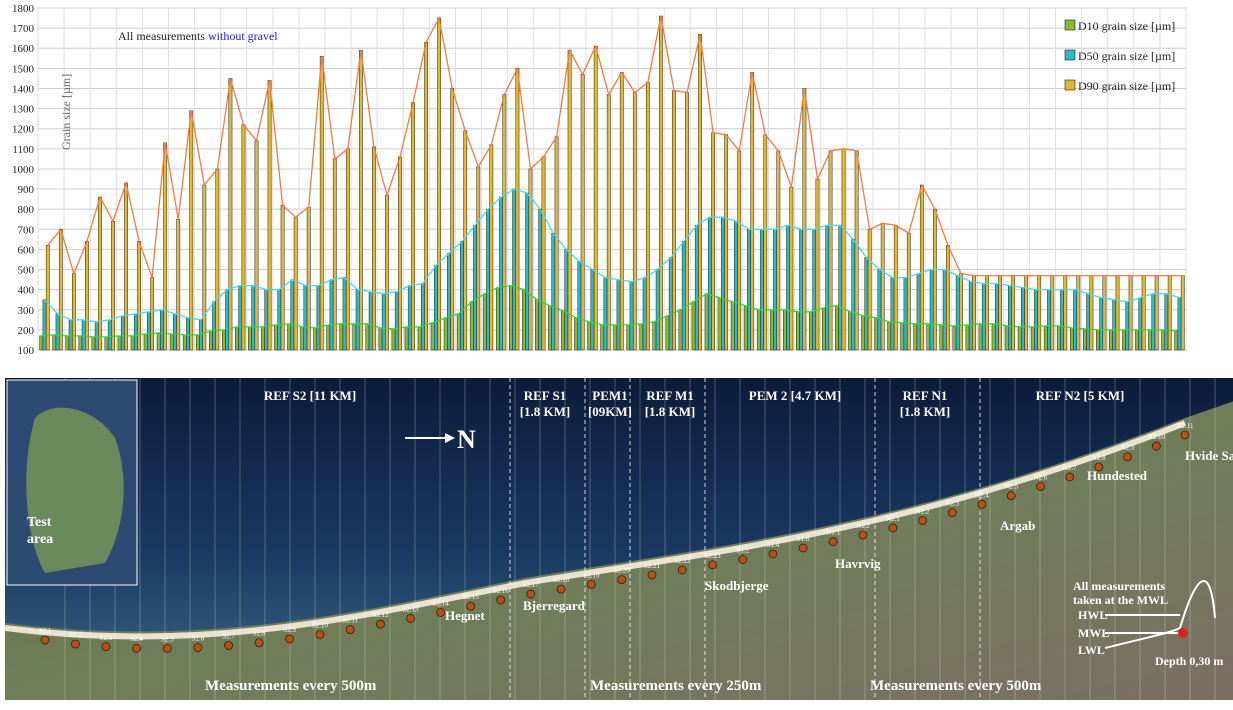  I want to click on station-label: S2.6, so click(198, 638).